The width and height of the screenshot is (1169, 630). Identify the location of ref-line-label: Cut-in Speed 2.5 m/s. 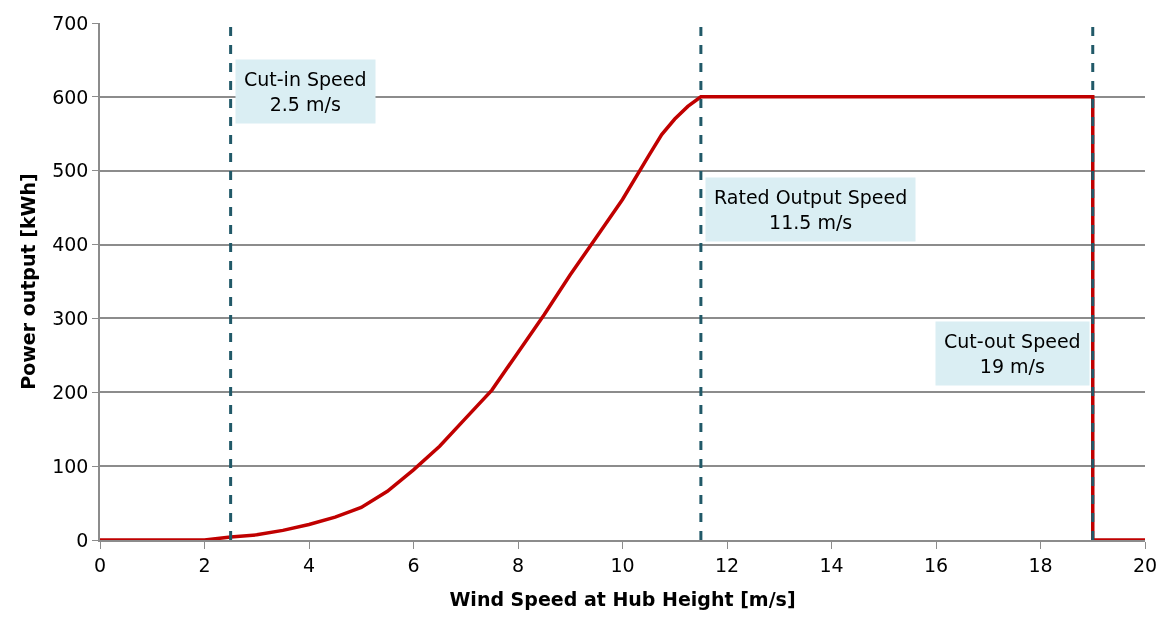
(305, 91).